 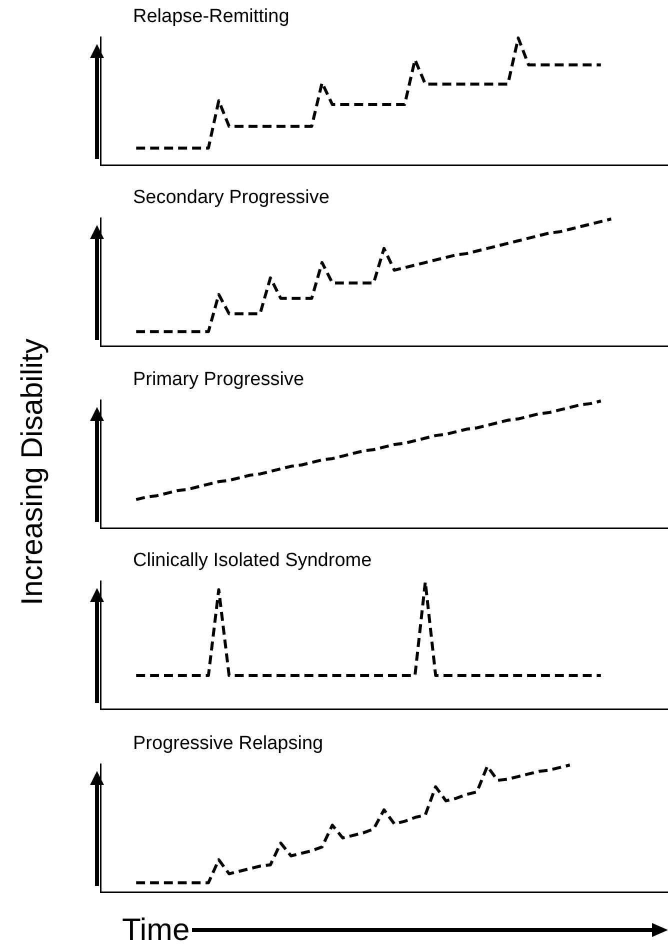 What do you see at coordinates (231, 198) in the screenshot?
I see `chart-title: Secondary Progressive` at bounding box center [231, 198].